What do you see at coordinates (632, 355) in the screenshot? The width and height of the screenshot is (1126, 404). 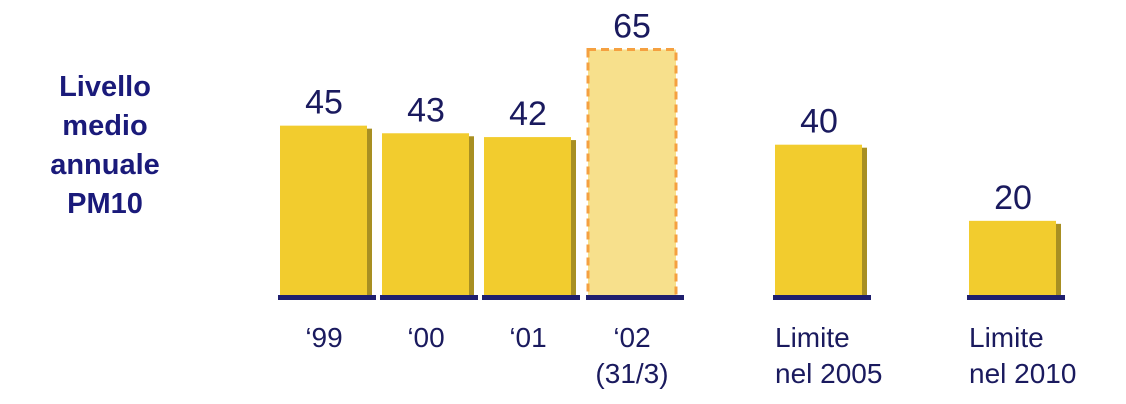 I see `x-tick-label: ‘02 (31/3)` at bounding box center [632, 355].